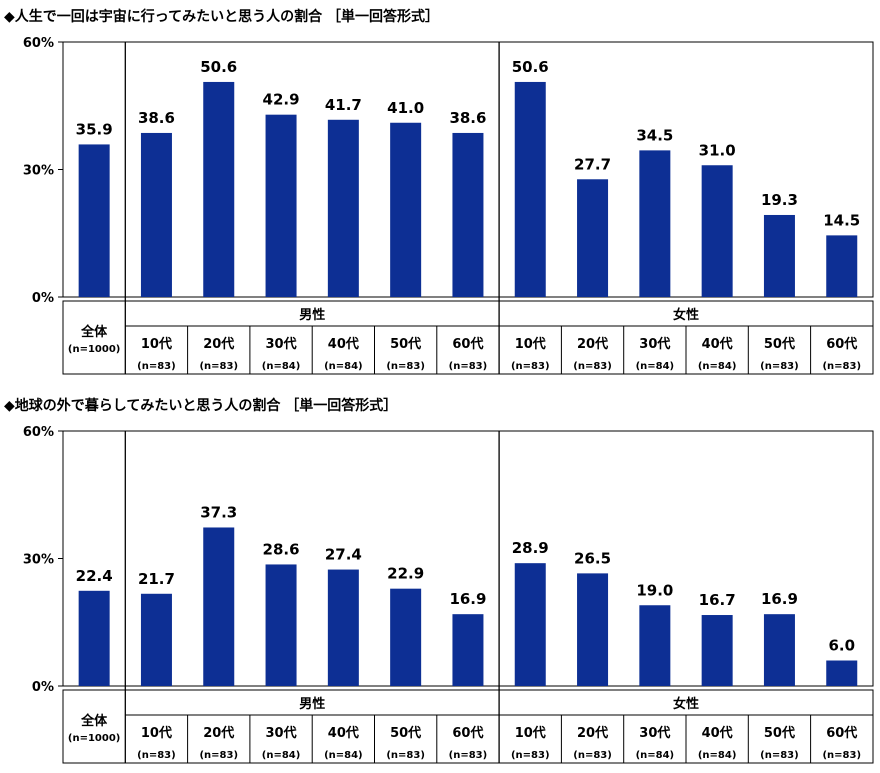  What do you see at coordinates (218, 512) in the screenshot?
I see `bar-value-label: 37.3` at bounding box center [218, 512].